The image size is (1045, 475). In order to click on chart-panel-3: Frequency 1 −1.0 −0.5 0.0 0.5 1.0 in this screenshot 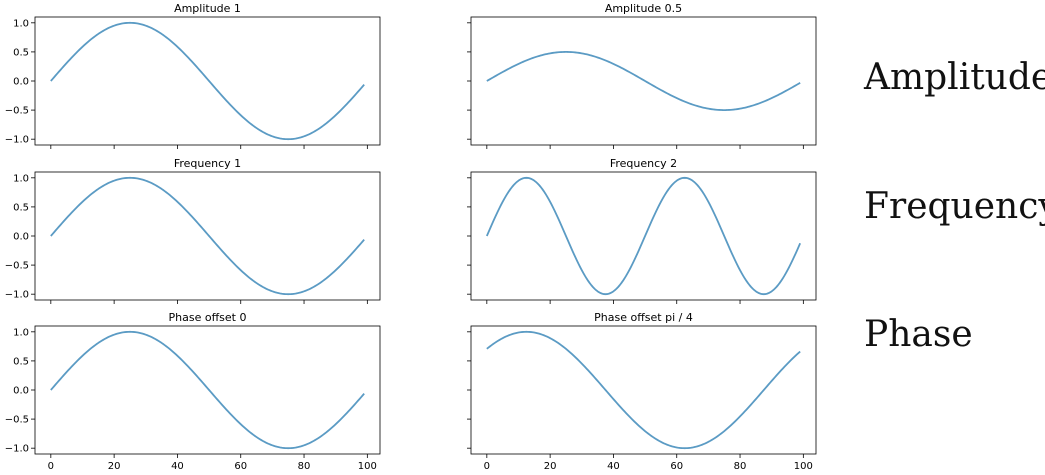, I will do `click(193, 230)`.